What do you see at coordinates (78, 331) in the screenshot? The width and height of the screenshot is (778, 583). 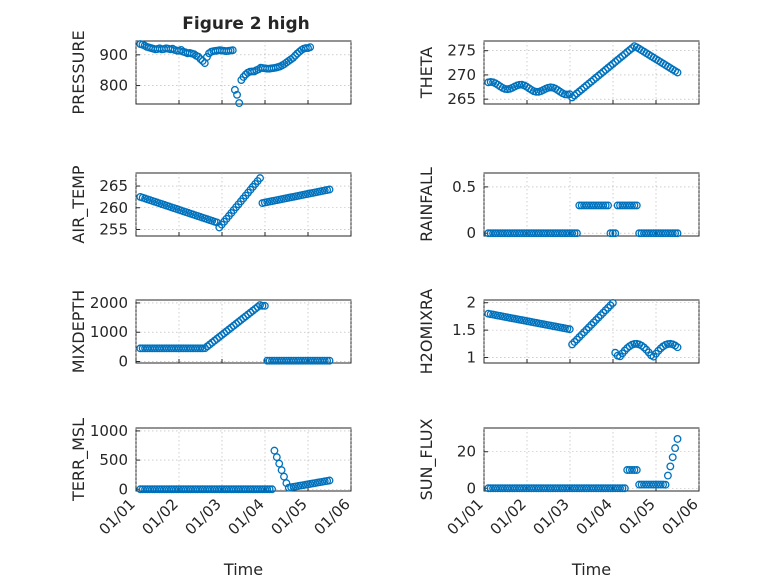 I see `y-axis-label: MIXDEPTH` at bounding box center [78, 331].